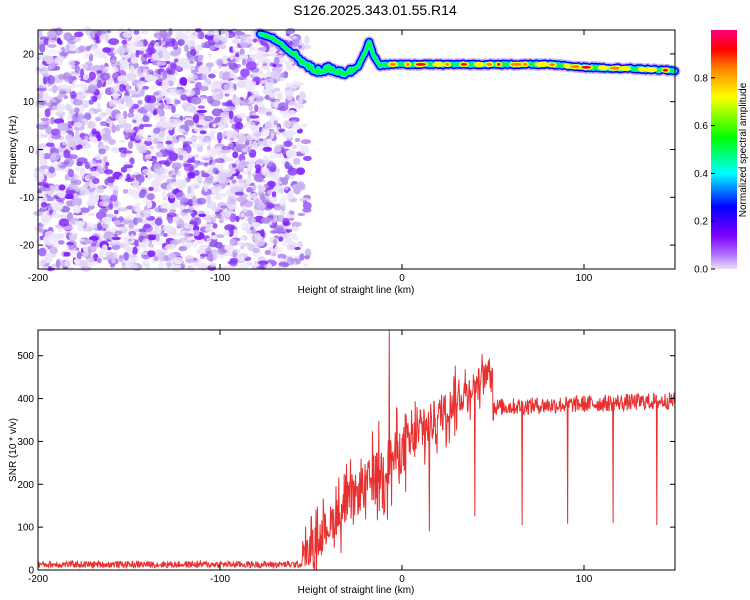  I want to click on y-tick-label: 0, so click(31, 150).